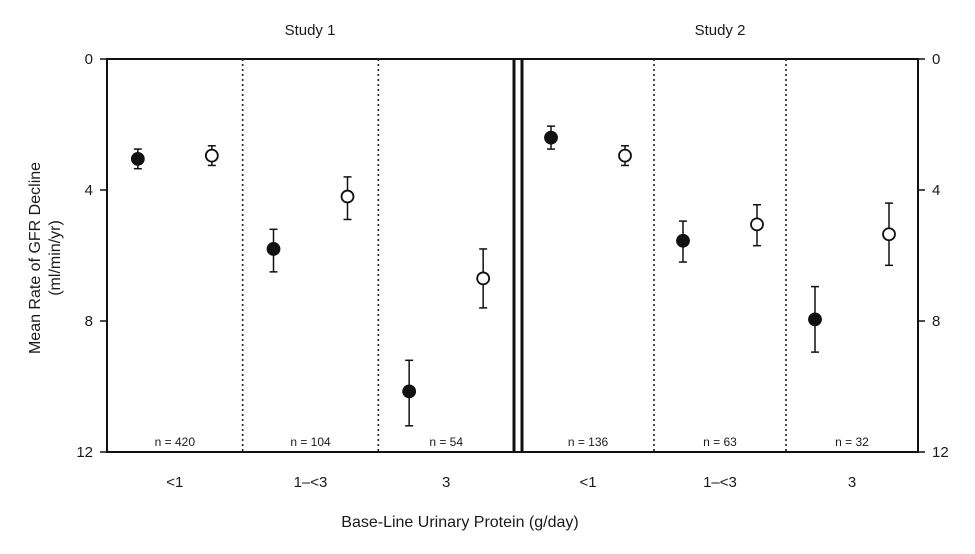  What do you see at coordinates (720, 30) in the screenshot?
I see `study-2-title: Study 2` at bounding box center [720, 30].